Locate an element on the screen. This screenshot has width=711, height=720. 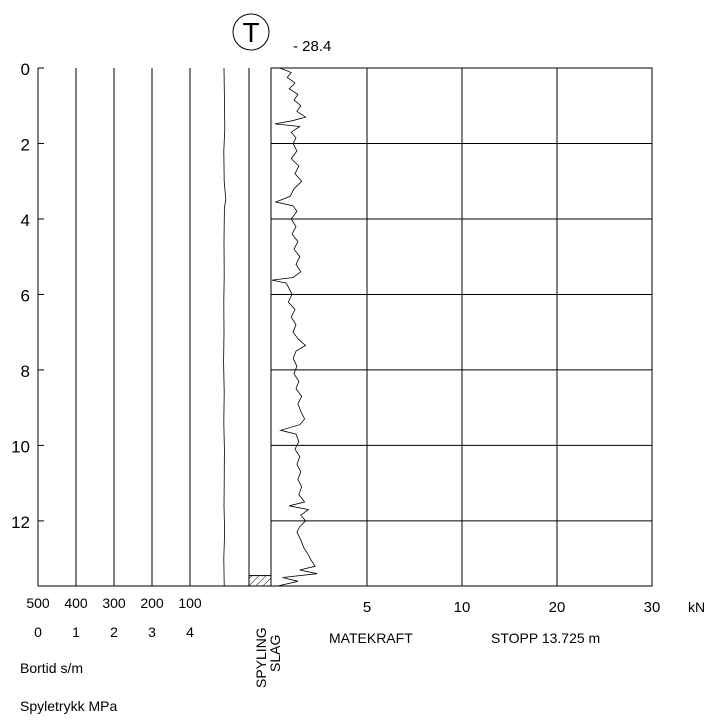
unit-label: kN is located at coordinates (696, 607).